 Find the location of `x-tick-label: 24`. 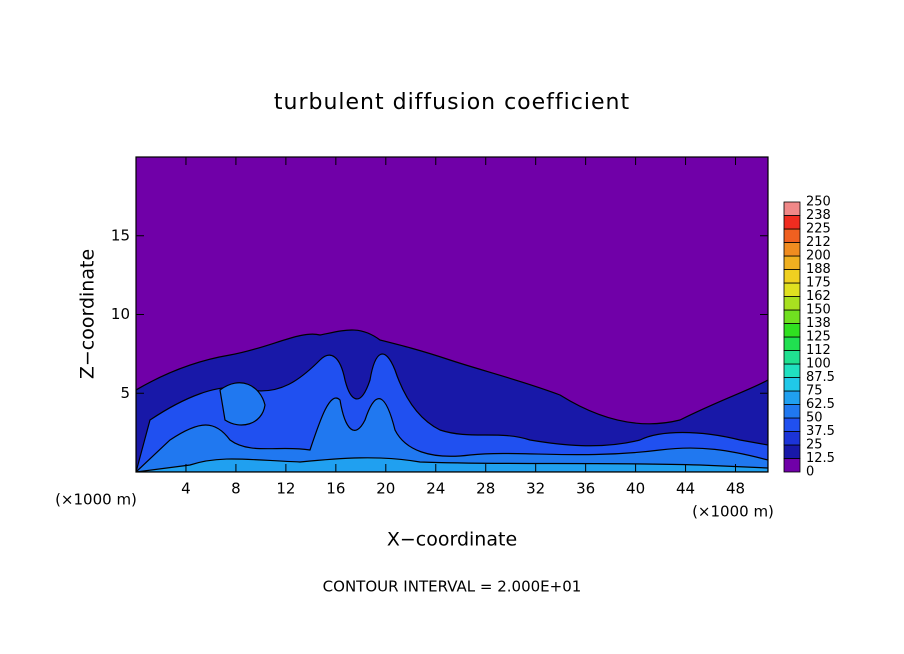

x-tick-label: 24 is located at coordinates (435, 489).